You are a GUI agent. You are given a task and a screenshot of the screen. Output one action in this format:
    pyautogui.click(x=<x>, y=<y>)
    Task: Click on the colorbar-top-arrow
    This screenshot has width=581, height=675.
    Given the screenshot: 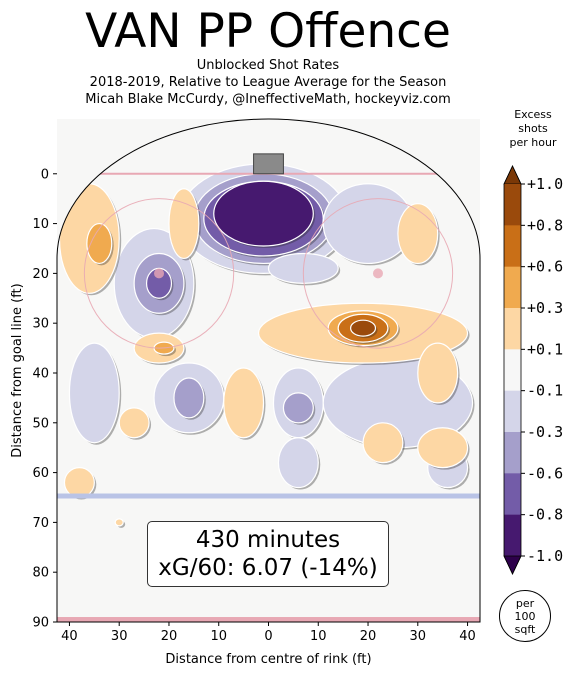 What is the action you would take?
    pyautogui.click(x=512, y=175)
    